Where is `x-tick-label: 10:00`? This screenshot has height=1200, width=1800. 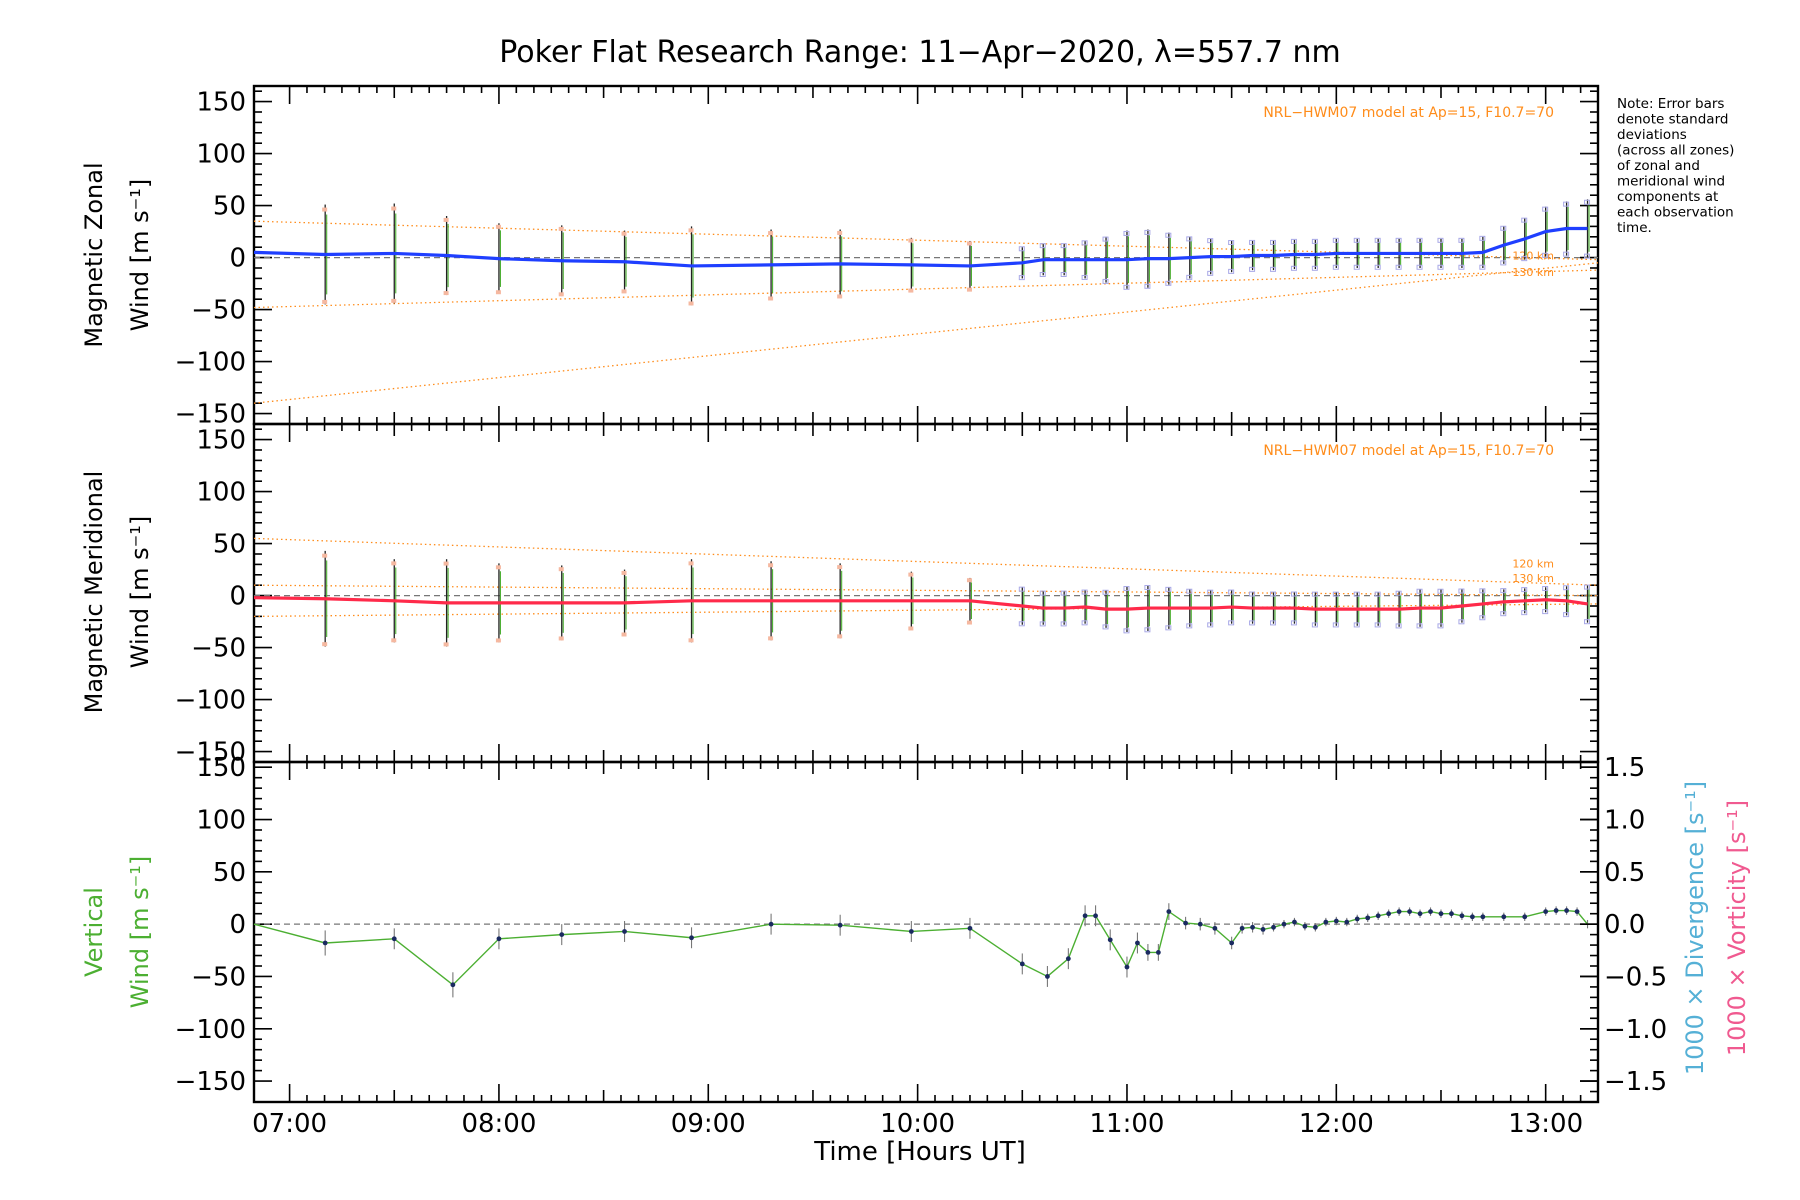 x-tick-label: 10:00 is located at coordinates (917, 1124).